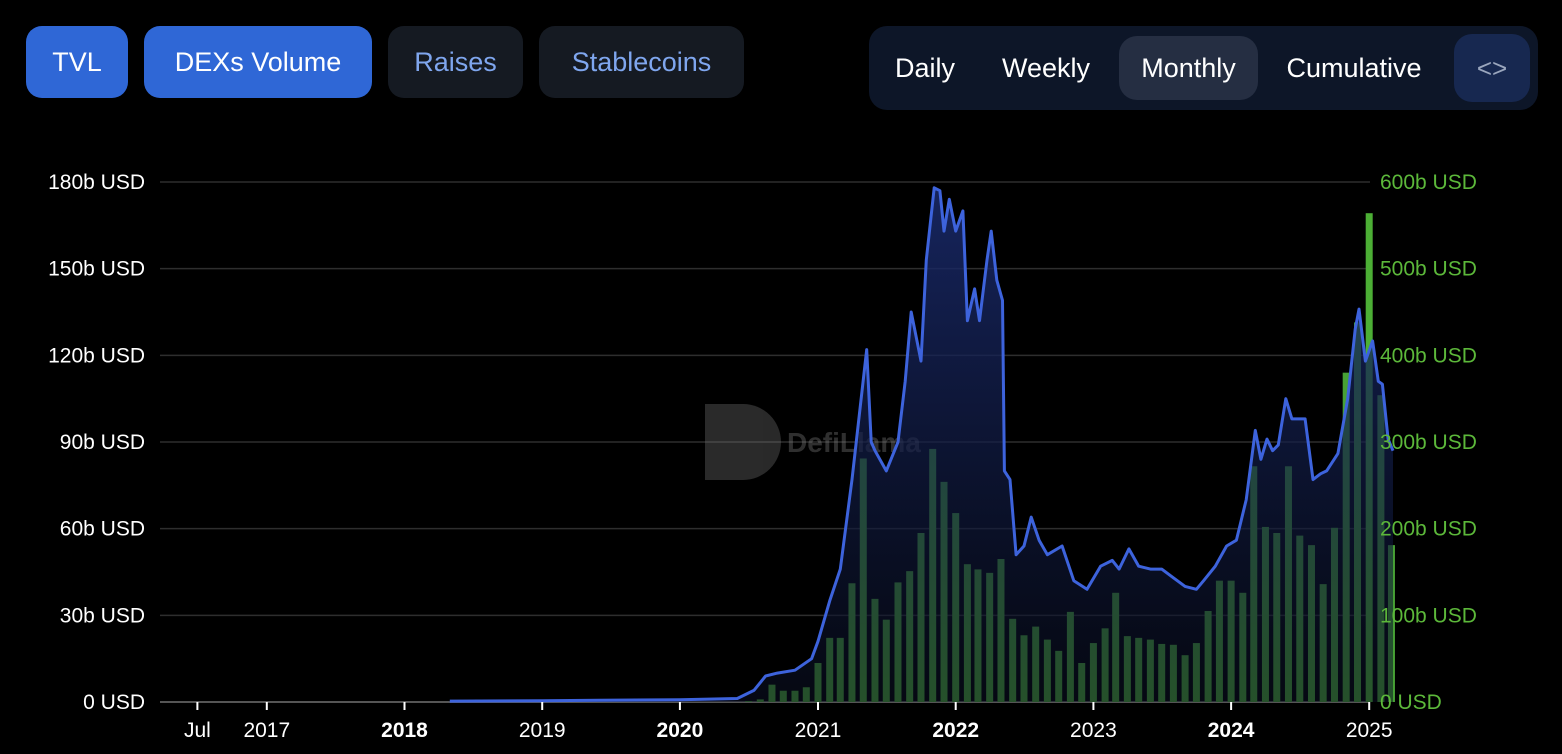 This screenshot has width=1562, height=754. Describe the element at coordinates (102, 529) in the screenshot. I see `y-left-tick-label: 60b USD` at that location.